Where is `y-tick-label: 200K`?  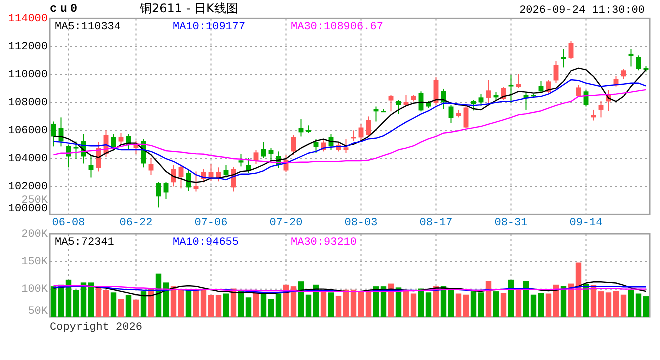 y-tick-label: 200K is located at coordinates (35, 234).